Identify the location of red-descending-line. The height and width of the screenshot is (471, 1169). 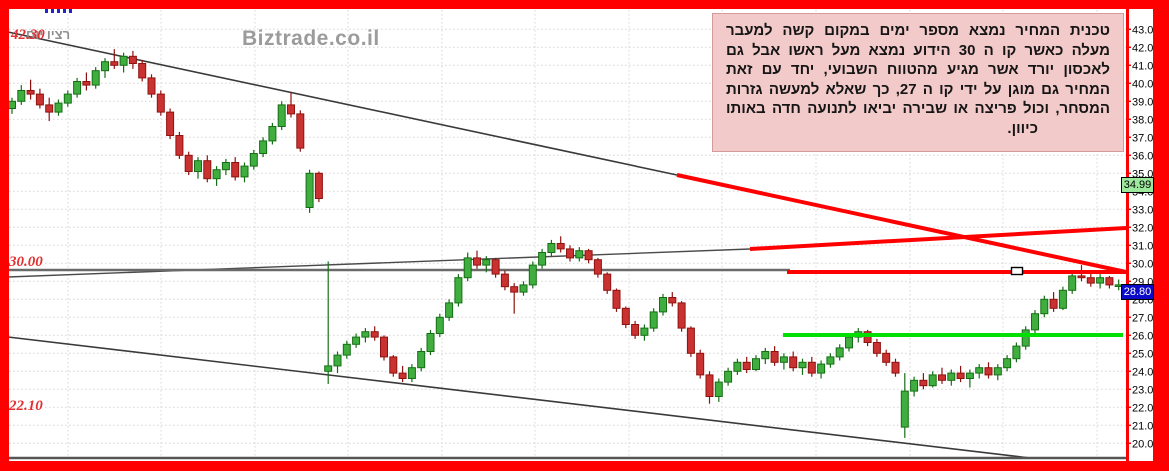
(901, 223).